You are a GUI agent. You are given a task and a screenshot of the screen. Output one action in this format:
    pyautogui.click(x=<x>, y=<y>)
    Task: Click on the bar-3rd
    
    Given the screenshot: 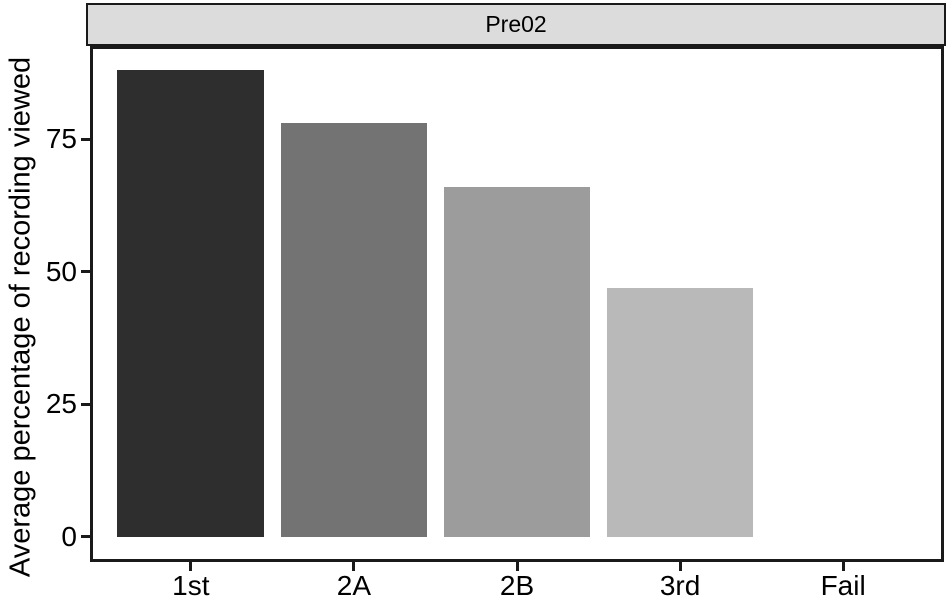 What is the action you would take?
    pyautogui.click(x=680, y=412)
    